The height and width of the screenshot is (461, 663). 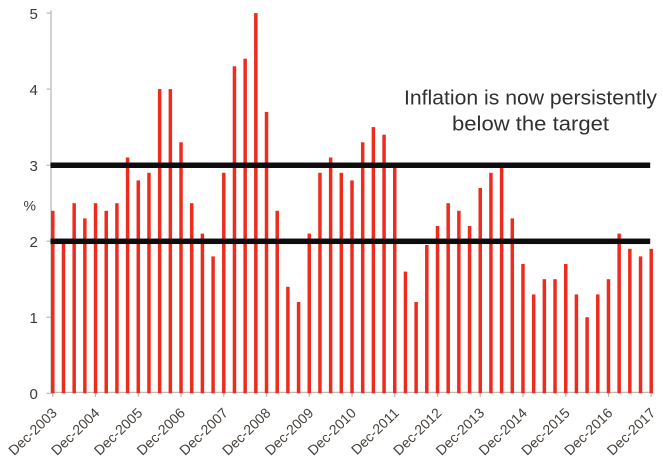 I want to click on svg-text: 4, so click(x=33, y=90).